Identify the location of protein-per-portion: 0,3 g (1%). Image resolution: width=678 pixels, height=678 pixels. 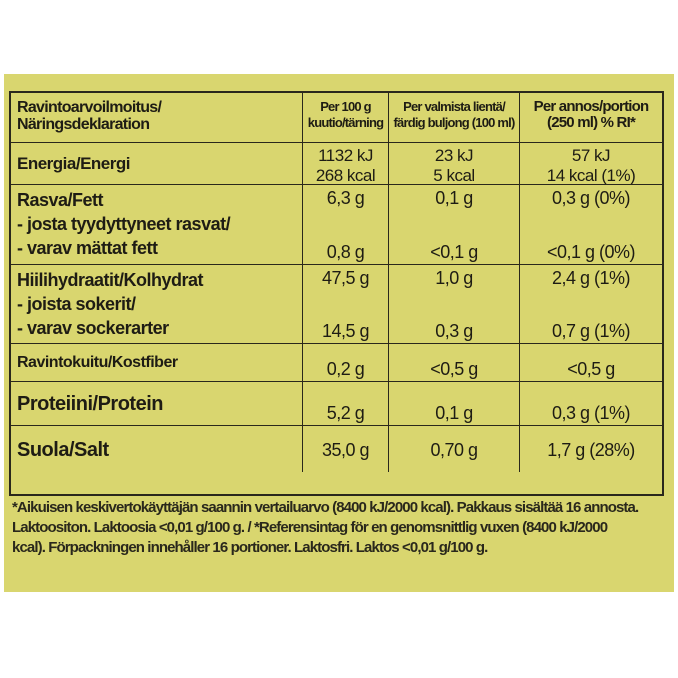
(591, 404).